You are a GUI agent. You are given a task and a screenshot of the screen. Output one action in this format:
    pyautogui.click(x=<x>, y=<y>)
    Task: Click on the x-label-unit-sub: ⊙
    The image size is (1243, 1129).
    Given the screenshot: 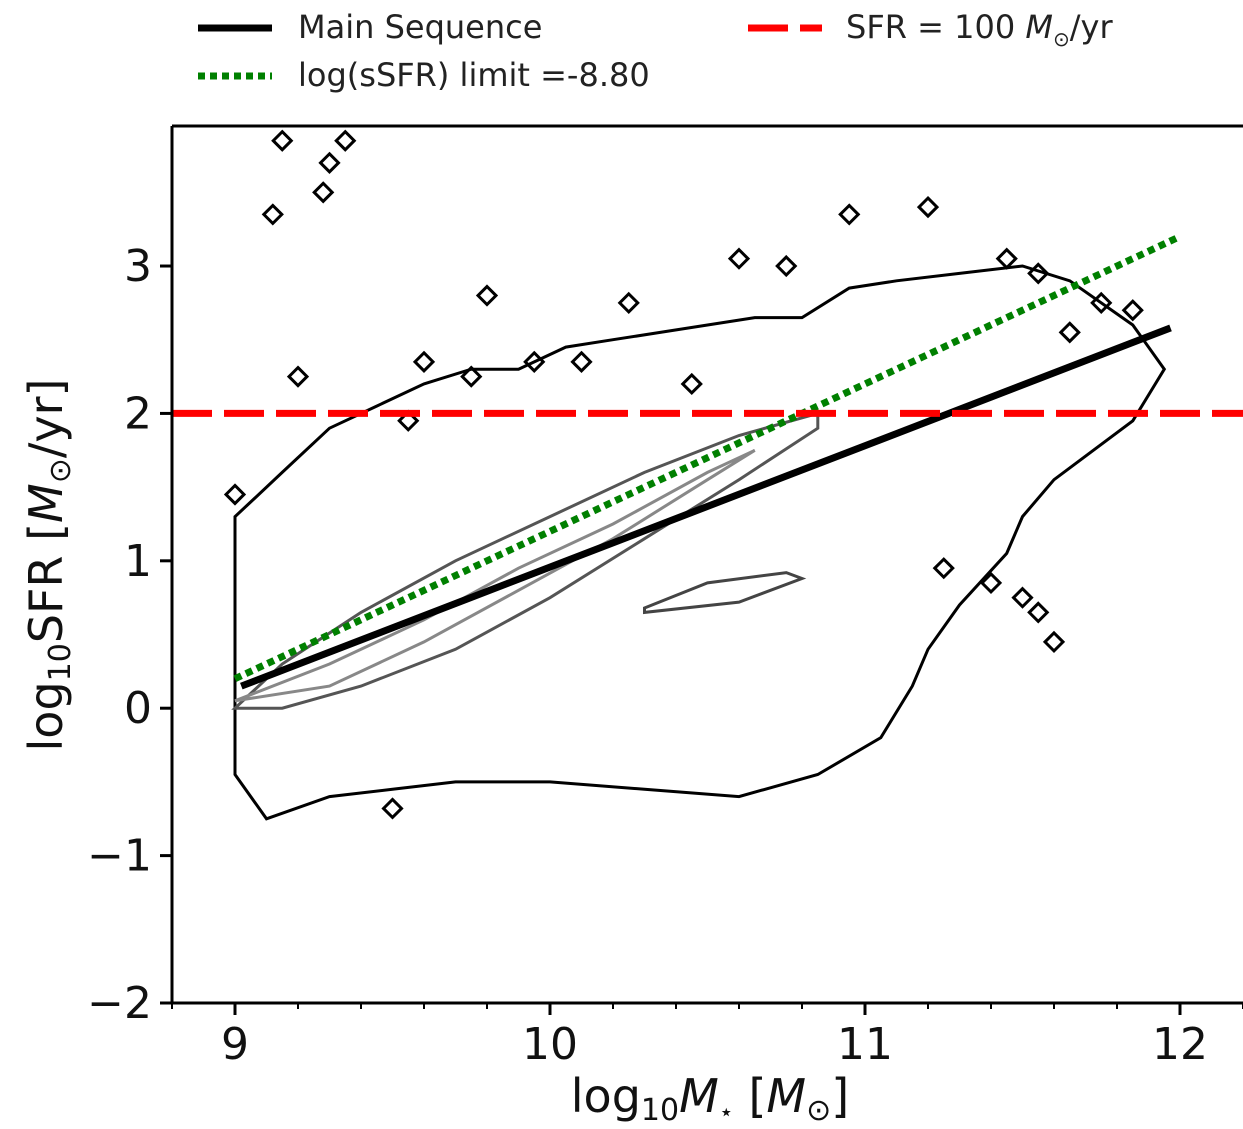 What is the action you would take?
    pyautogui.click(x=818, y=1110)
    